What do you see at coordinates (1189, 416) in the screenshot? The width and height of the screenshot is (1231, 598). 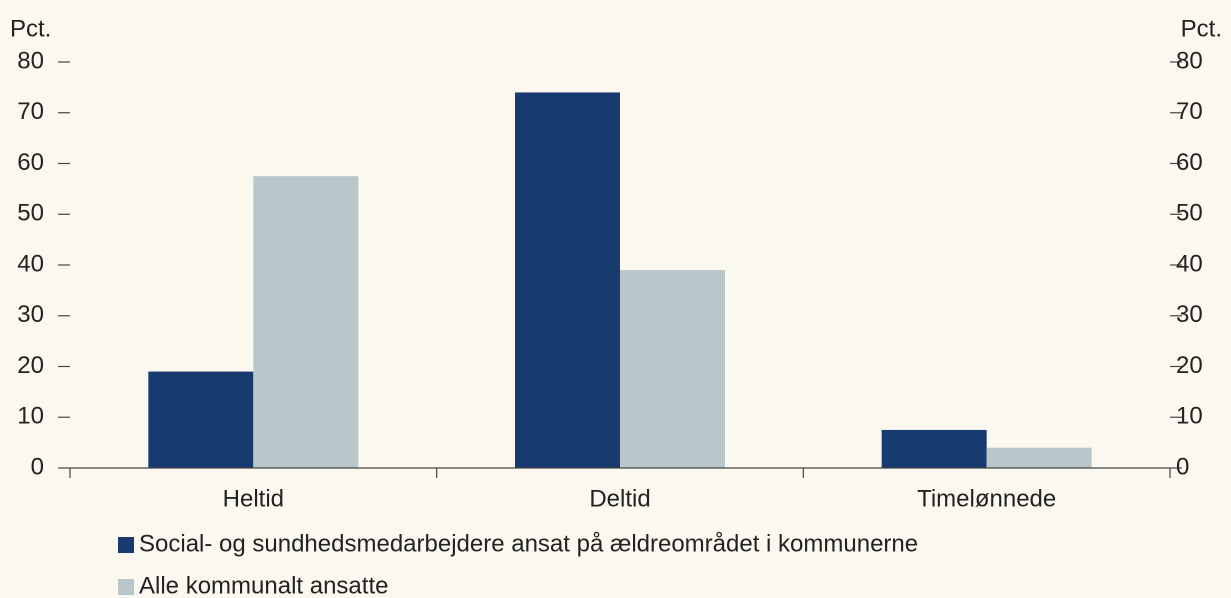 I see `y2-tick-label: 10` at bounding box center [1189, 416].